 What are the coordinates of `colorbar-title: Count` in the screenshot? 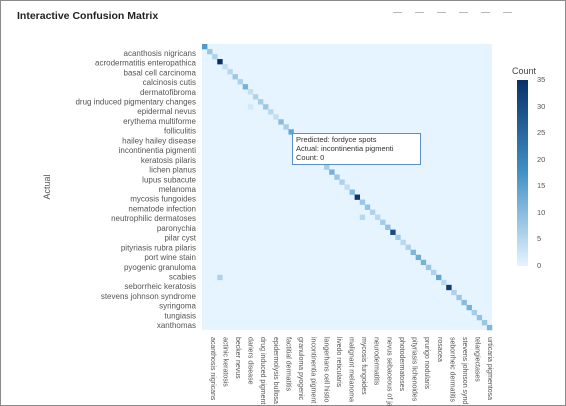 It's located at (524, 71).